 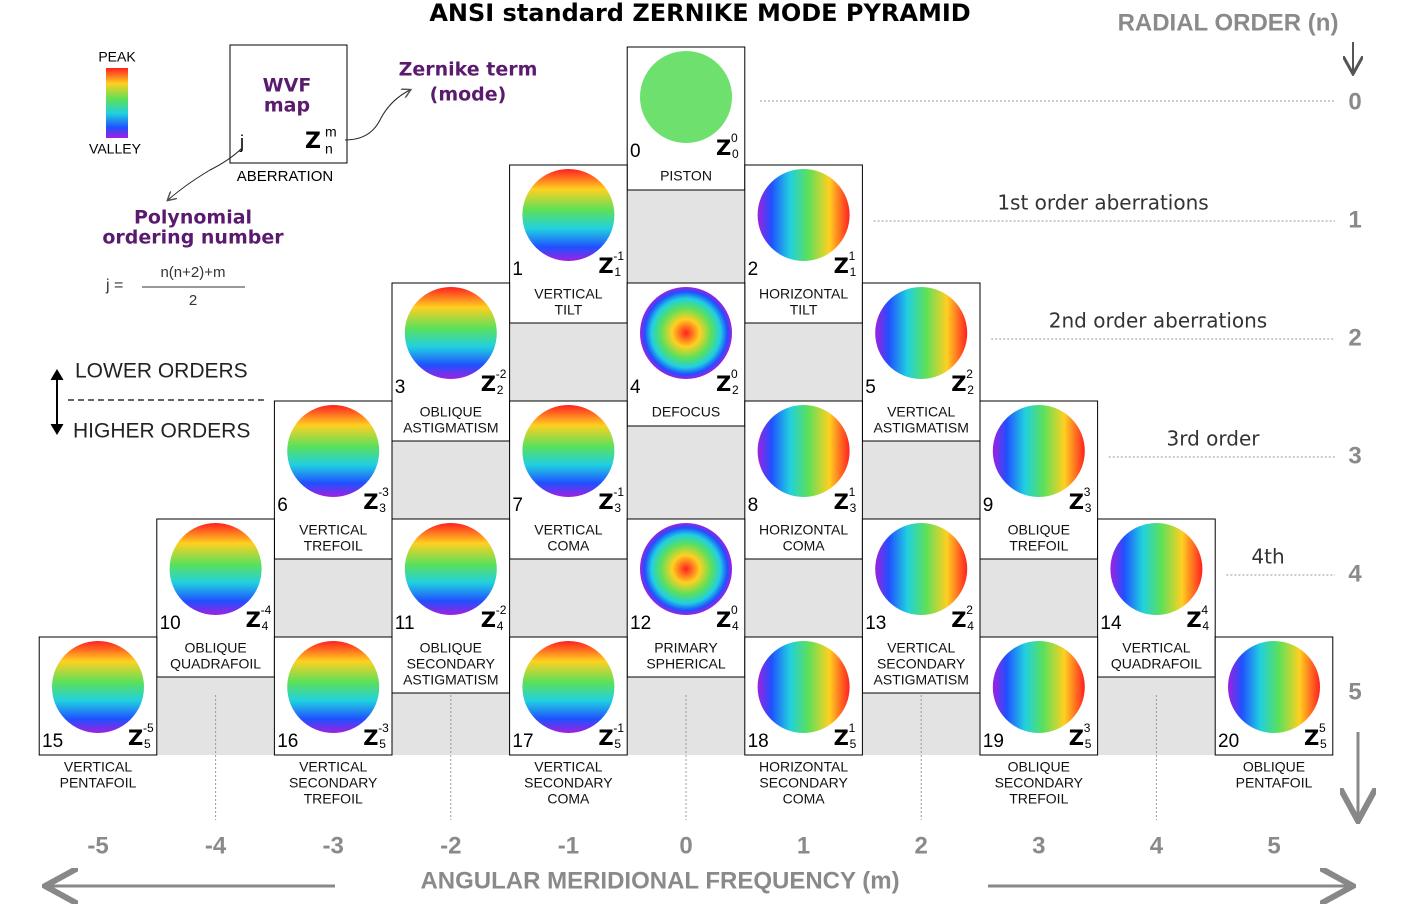 I want to click on angular-frequency: -1, so click(x=568, y=845).